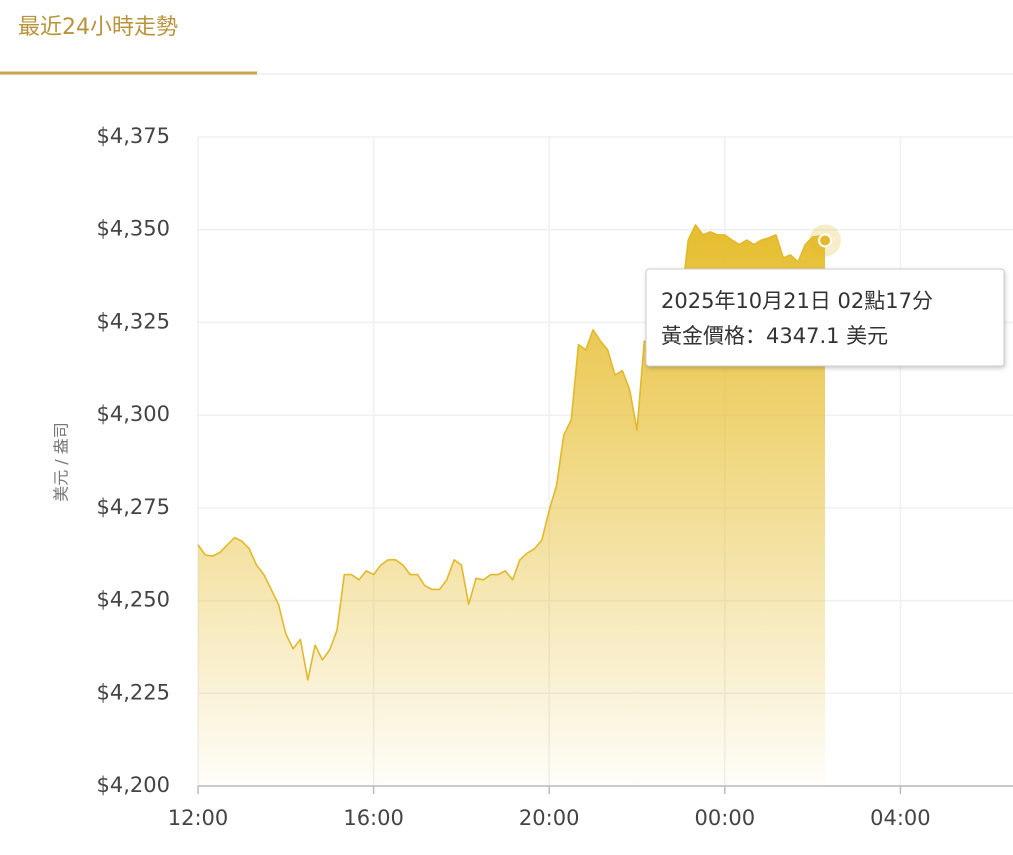 Image resolution: width=1013 pixels, height=855 pixels. I want to click on y-tick-label: $4,300, so click(133, 414).